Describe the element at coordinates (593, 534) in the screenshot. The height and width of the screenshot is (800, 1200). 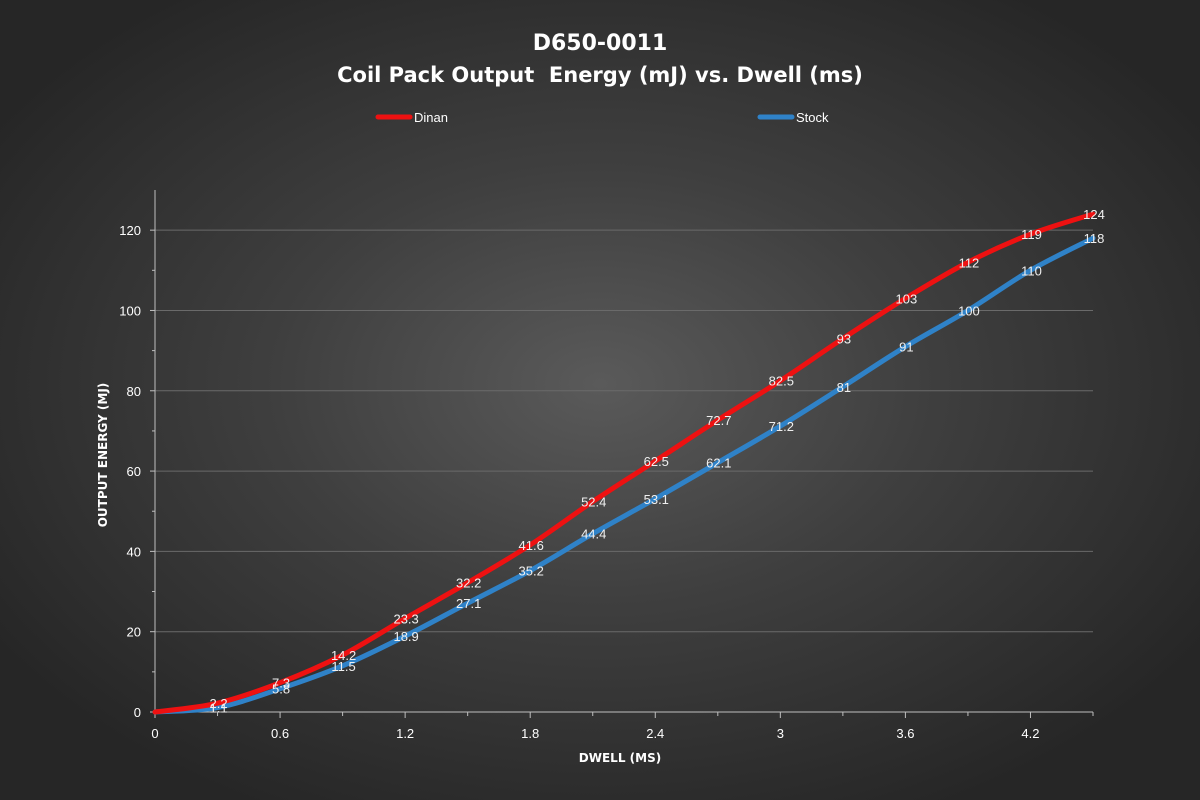
I see `data-label-stock: 44.4` at that location.